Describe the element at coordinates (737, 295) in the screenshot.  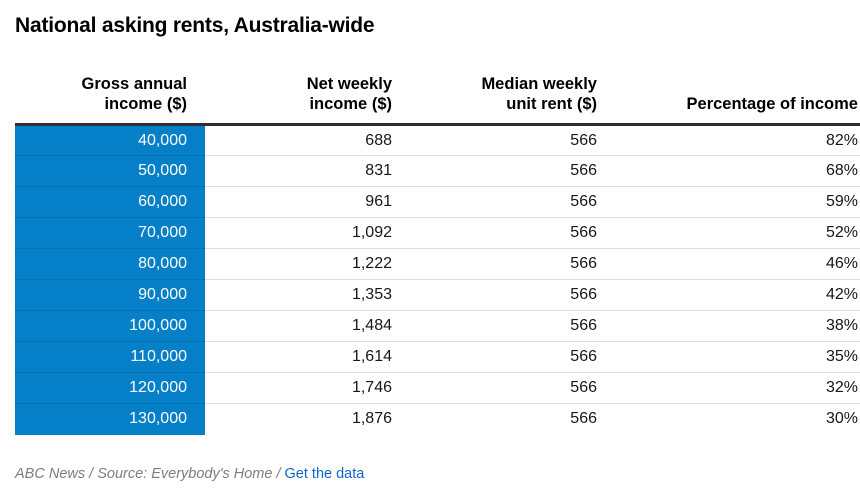
I see `cell-percentage: 42%` at that location.